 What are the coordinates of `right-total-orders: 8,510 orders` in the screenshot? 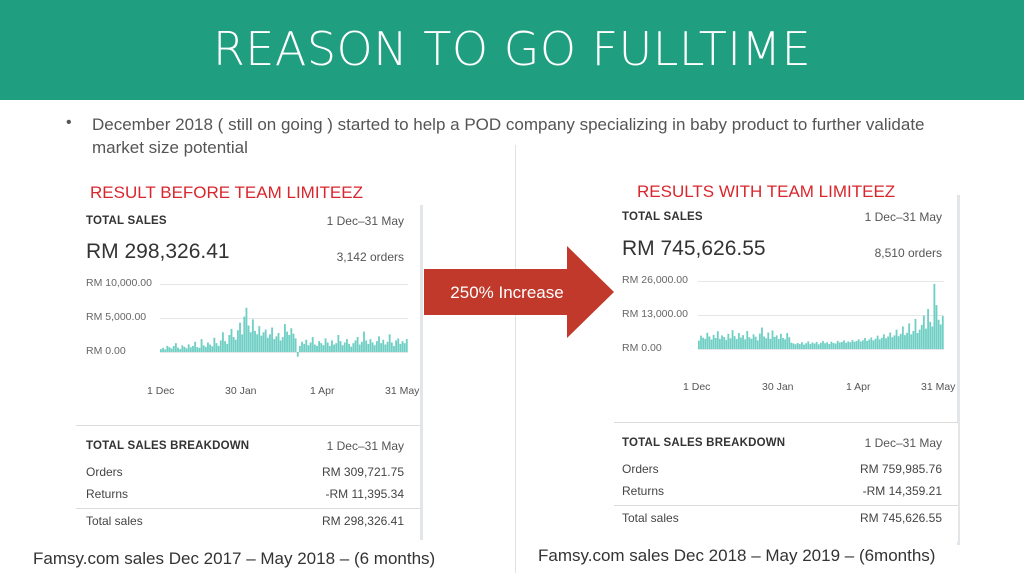 It's located at (908, 253).